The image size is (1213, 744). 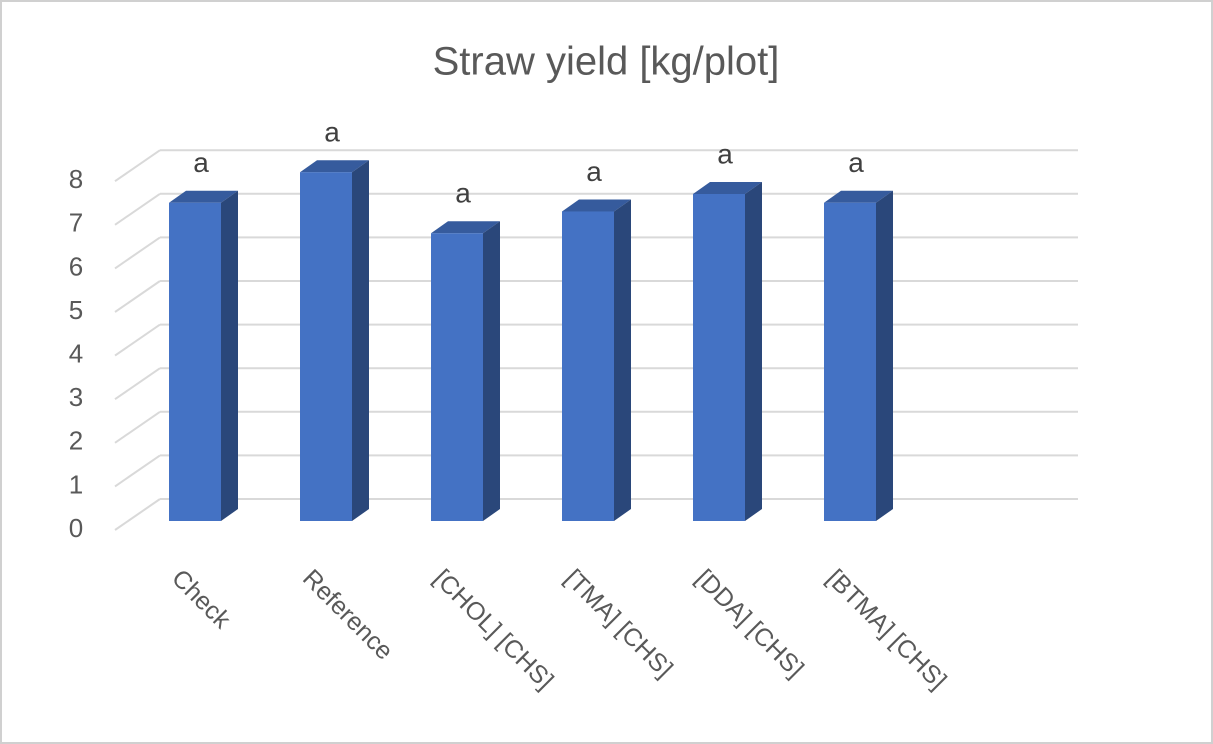 What do you see at coordinates (76, 223) in the screenshot?
I see `y-tick-label: 7` at bounding box center [76, 223].